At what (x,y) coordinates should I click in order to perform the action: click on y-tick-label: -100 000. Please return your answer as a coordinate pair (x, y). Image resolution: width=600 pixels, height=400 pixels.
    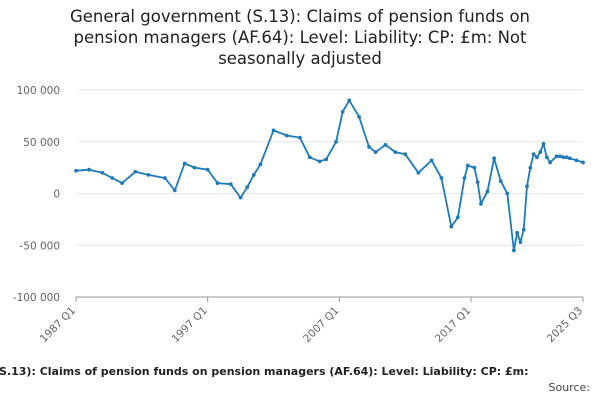
    Looking at the image, I should click on (36, 298).